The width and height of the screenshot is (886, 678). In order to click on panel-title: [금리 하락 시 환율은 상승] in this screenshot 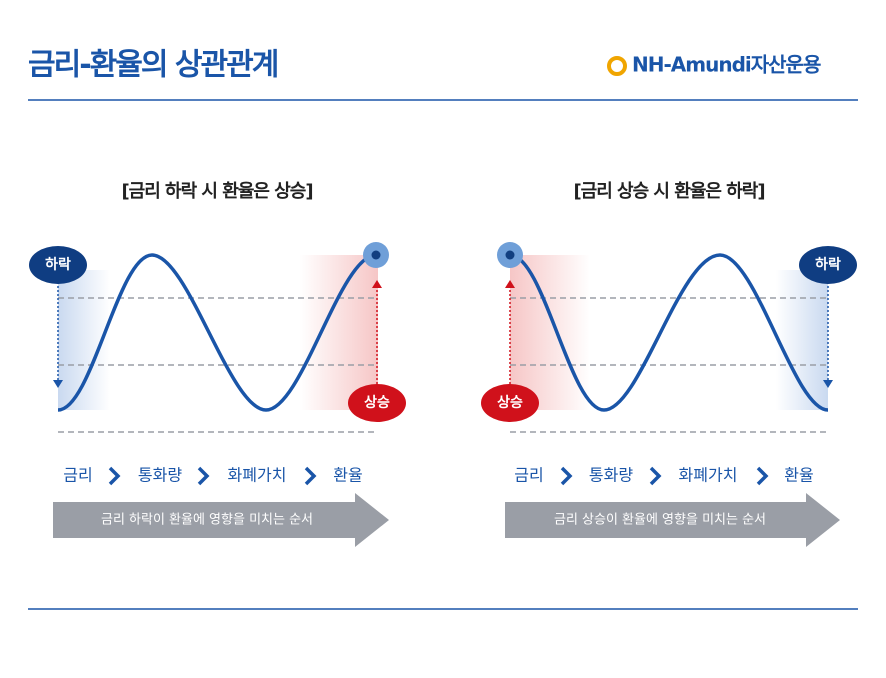, I will do `click(216, 191)`.